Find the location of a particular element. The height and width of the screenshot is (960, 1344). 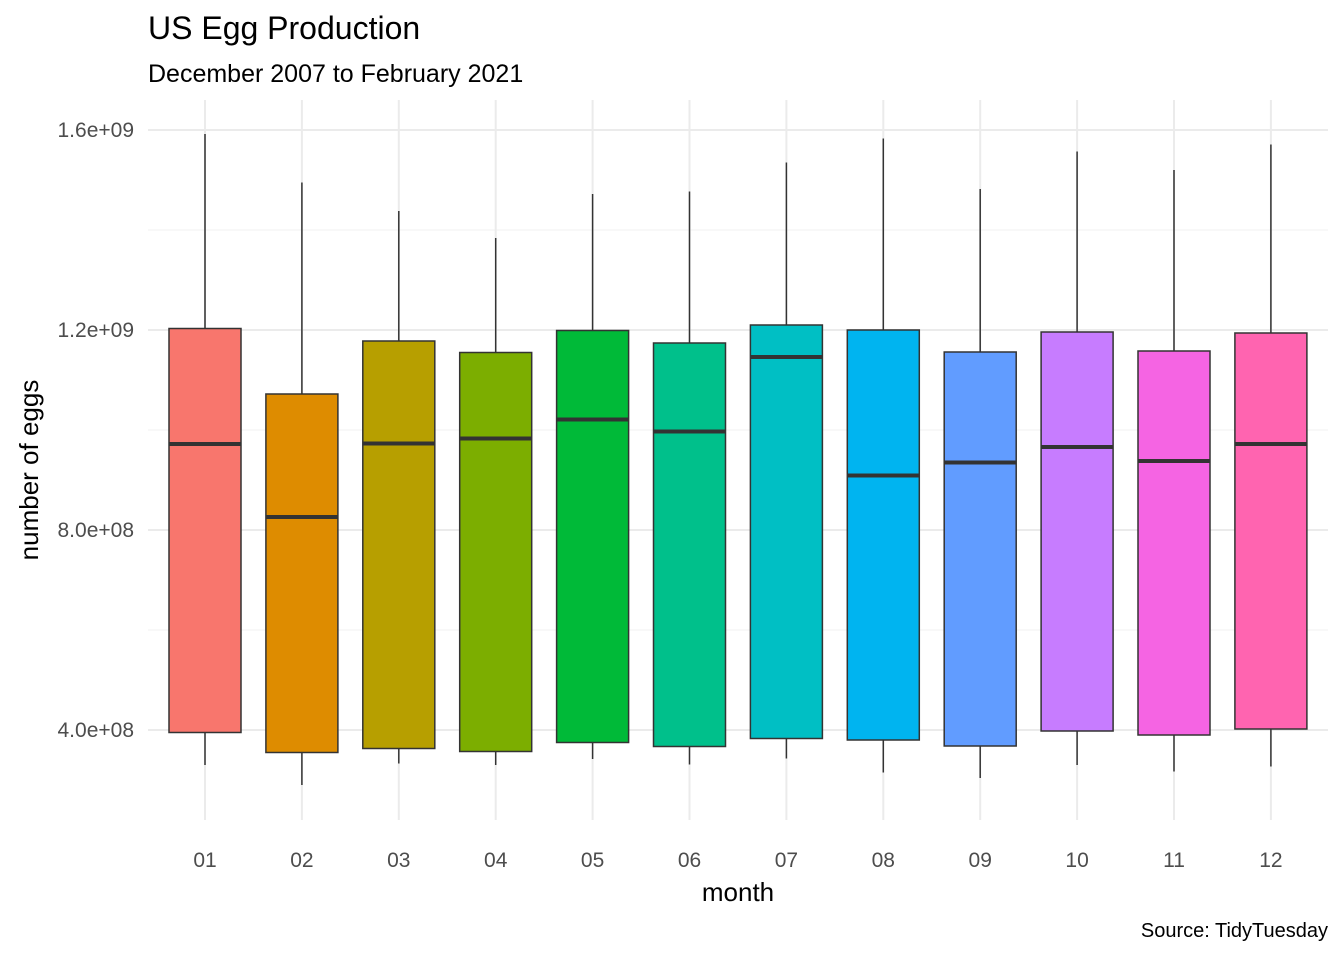

x-tick-label: 01 is located at coordinates (204, 860).